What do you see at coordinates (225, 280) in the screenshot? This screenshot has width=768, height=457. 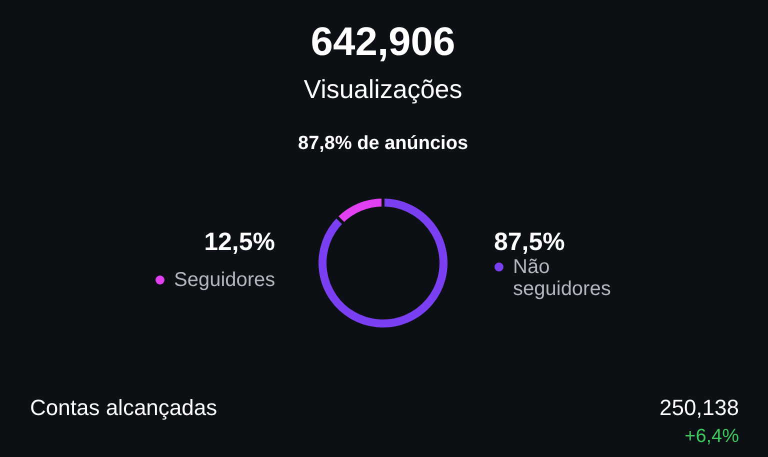 I see `legend-label: Seguidores` at bounding box center [225, 280].